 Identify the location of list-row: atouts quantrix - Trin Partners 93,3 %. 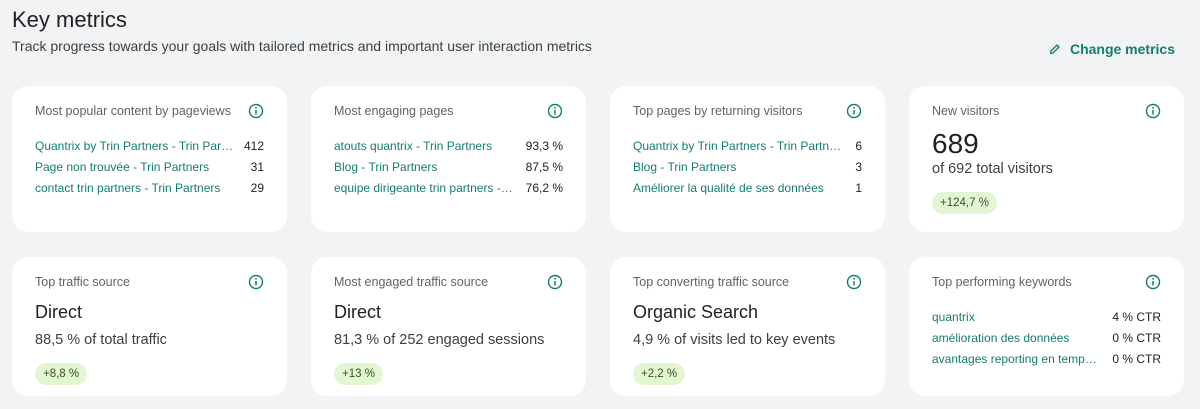
(448, 146).